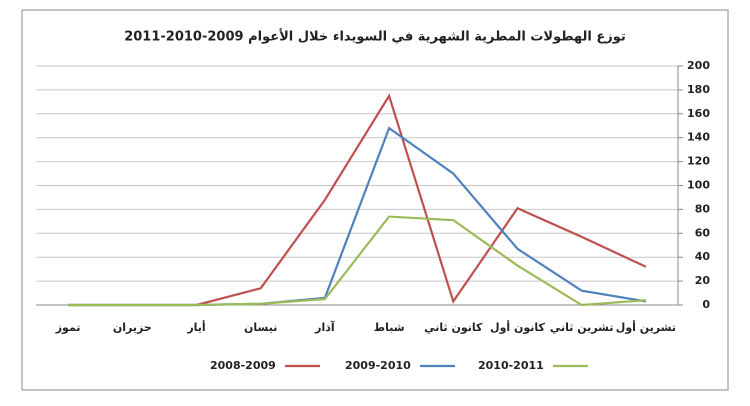  Describe the element at coordinates (68, 327) in the screenshot. I see `x-tick-label: تموز` at that location.